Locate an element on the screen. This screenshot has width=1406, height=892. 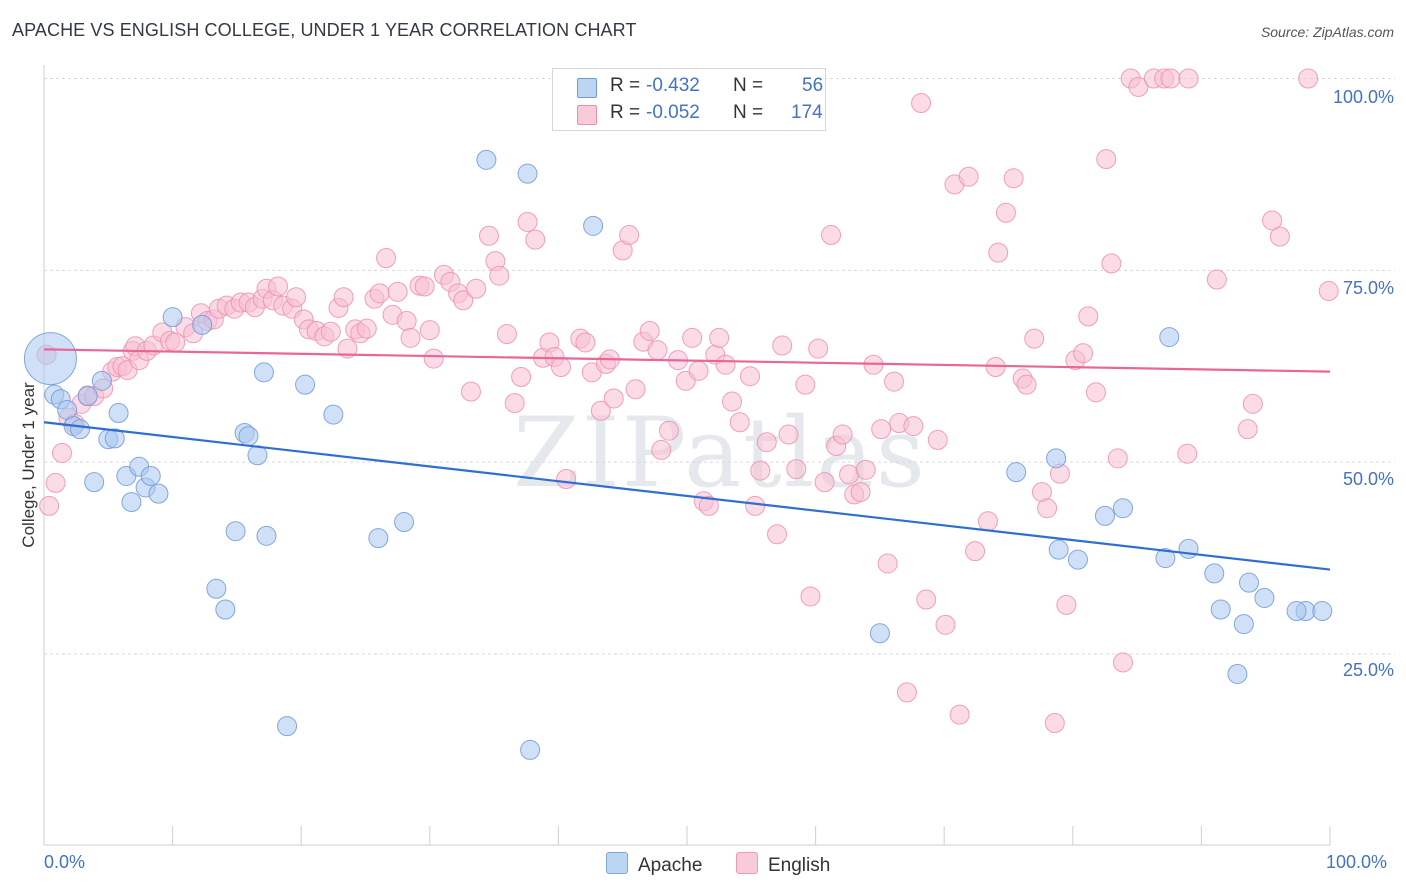
y-tick-25: 25.0% is located at coordinates (1368, 670).